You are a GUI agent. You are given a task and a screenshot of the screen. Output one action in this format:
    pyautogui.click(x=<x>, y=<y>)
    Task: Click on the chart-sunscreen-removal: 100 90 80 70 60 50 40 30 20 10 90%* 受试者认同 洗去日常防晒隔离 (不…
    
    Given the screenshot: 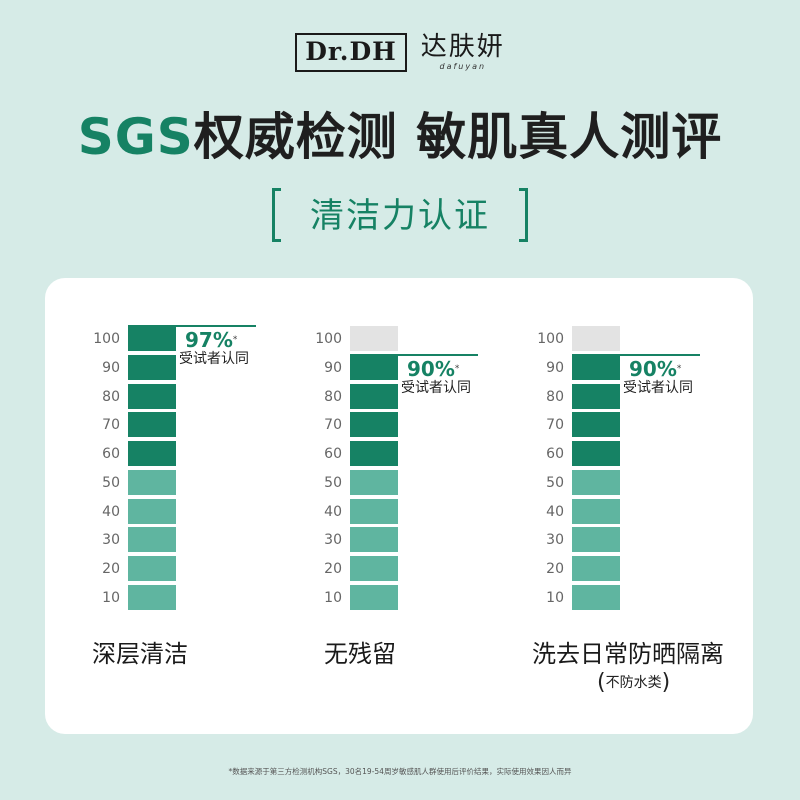 What is the action you would take?
    pyautogui.click(x=633, y=506)
    